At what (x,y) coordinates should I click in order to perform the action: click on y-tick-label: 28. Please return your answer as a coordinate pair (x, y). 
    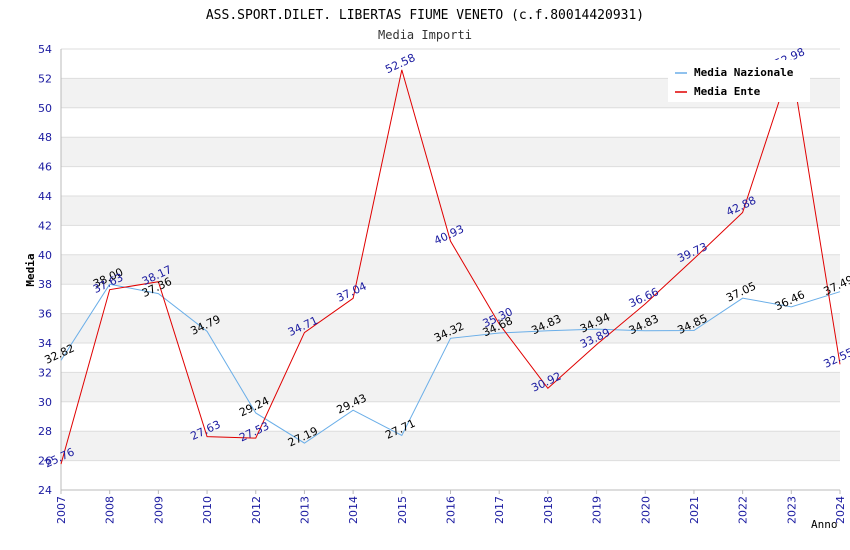
    Looking at the image, I should click on (45, 431).